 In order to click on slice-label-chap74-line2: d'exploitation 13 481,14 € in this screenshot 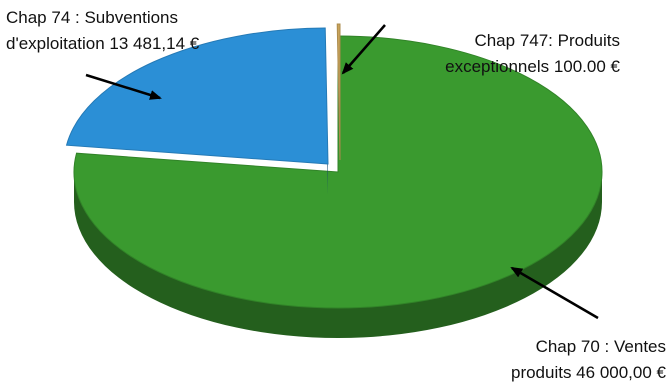, I will do `click(103, 43)`.